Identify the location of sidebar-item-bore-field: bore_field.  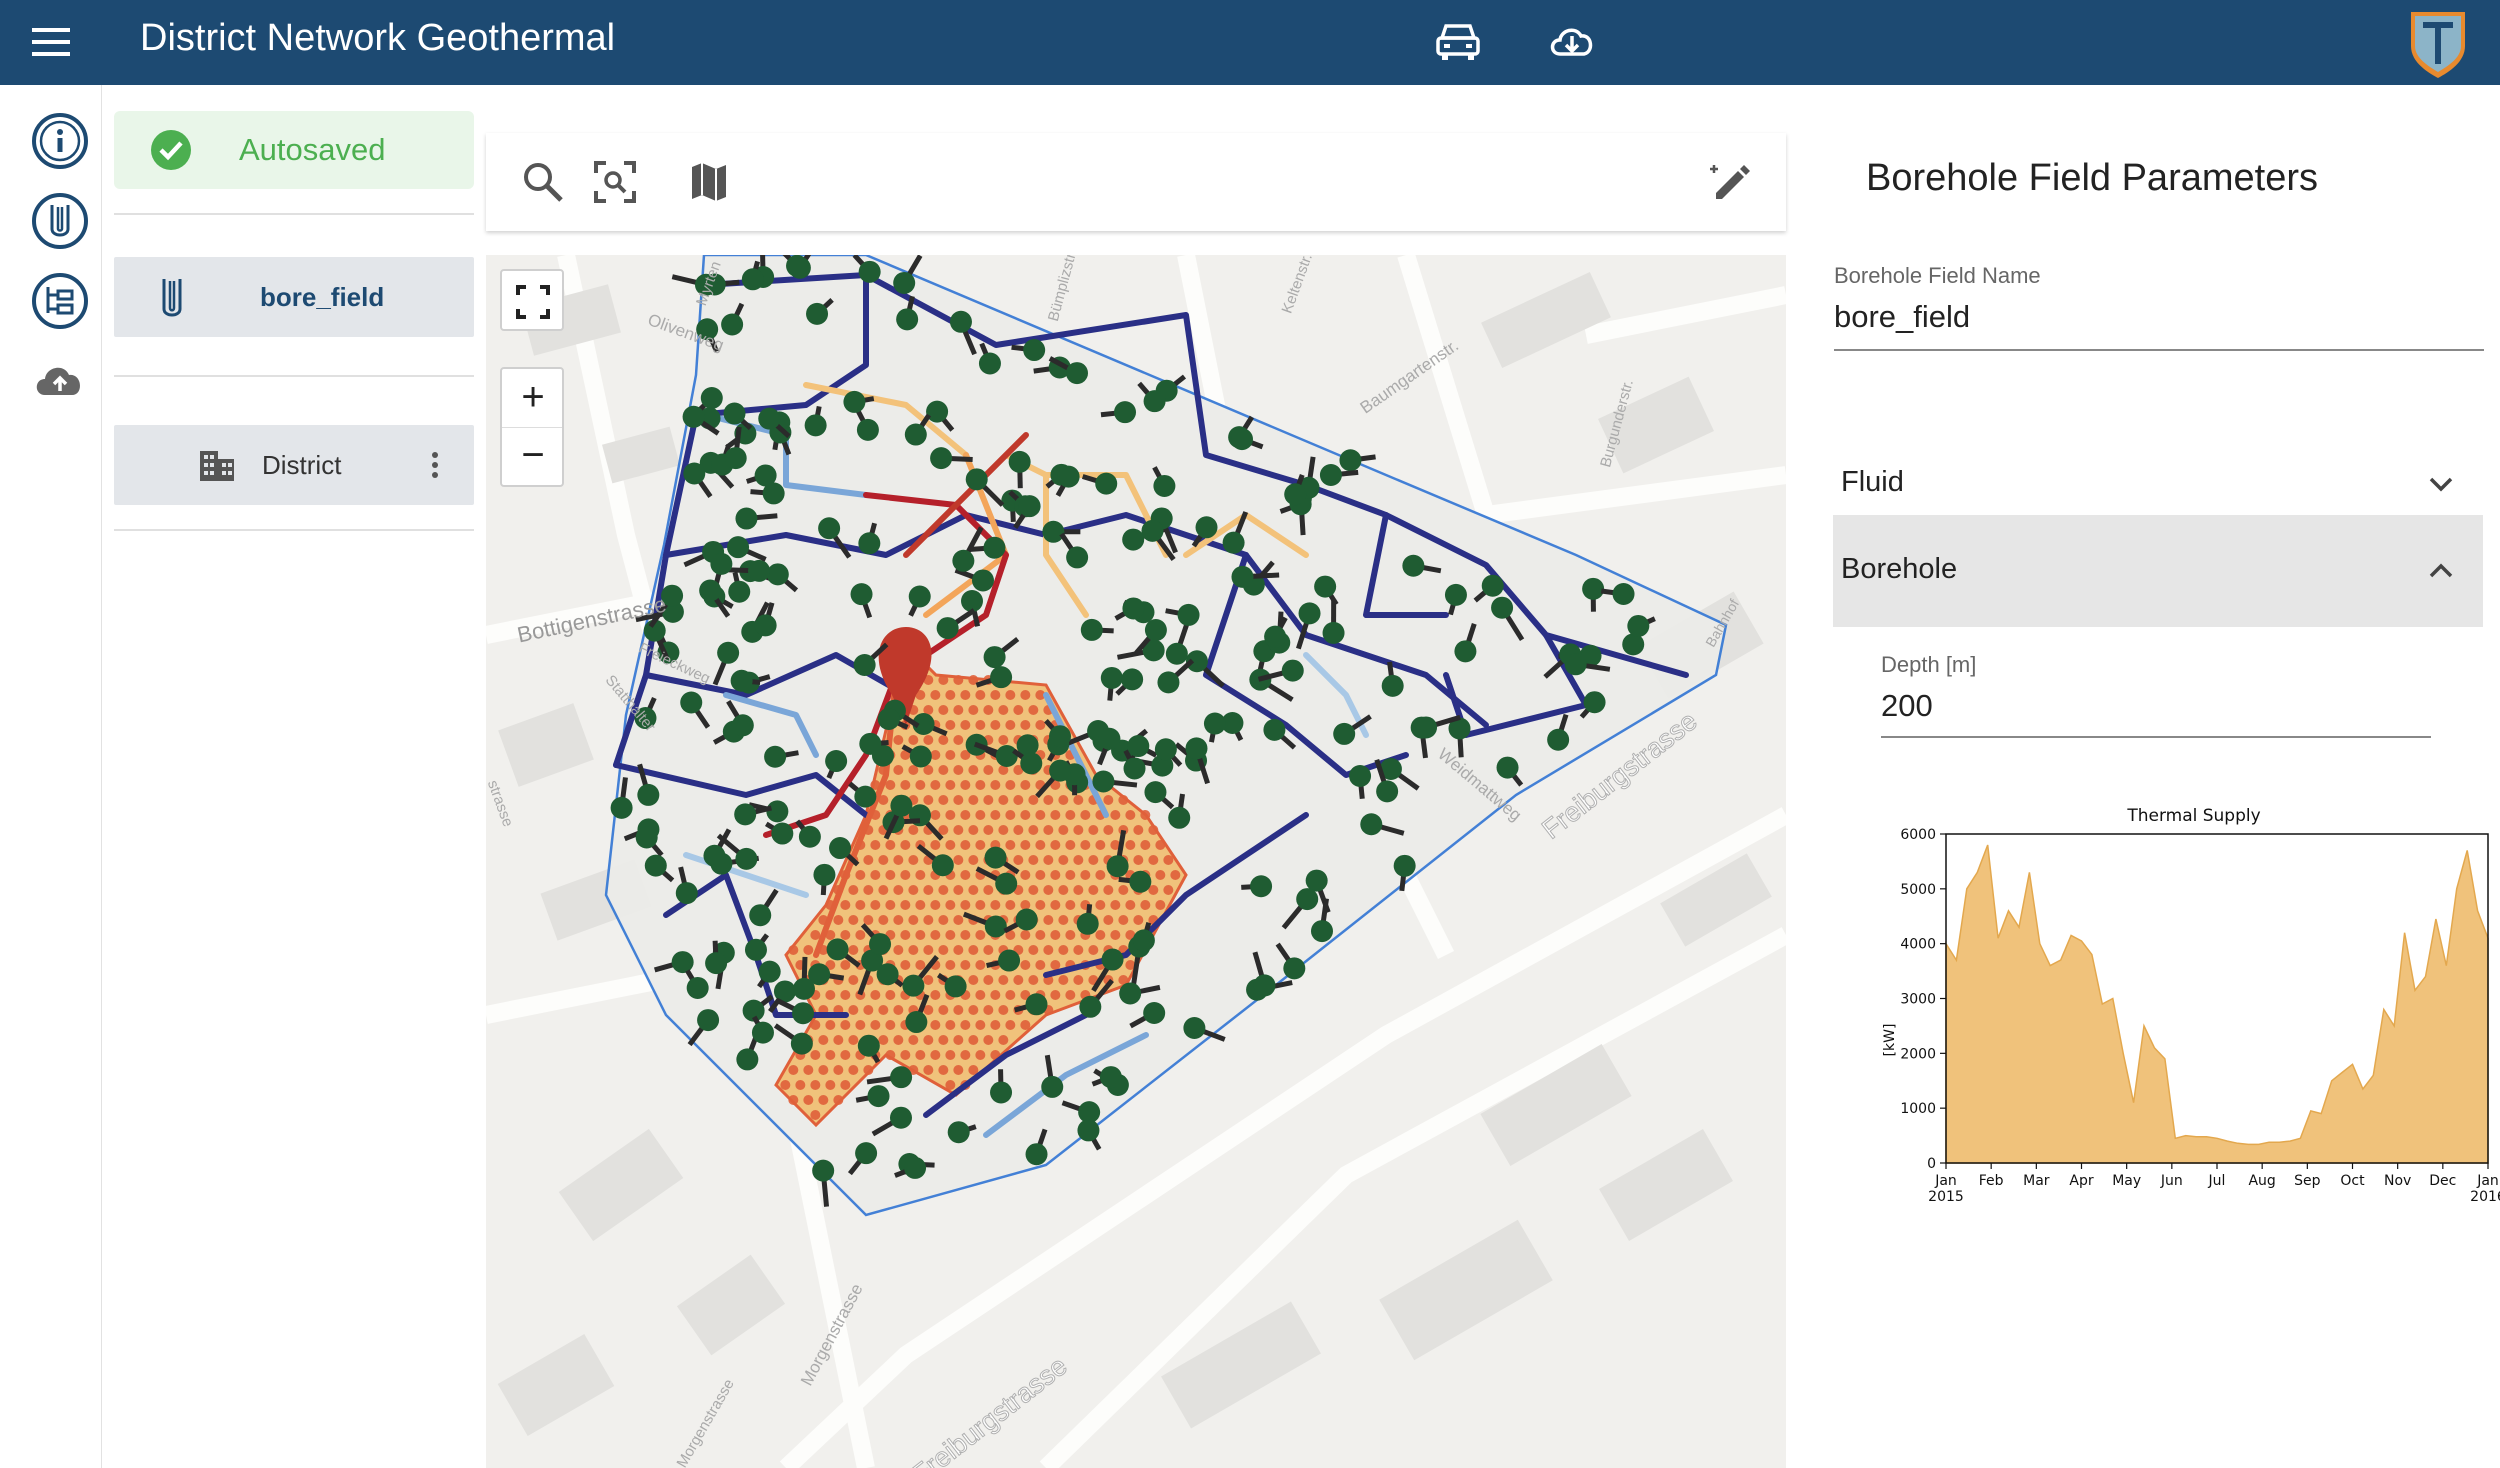
(294, 297).